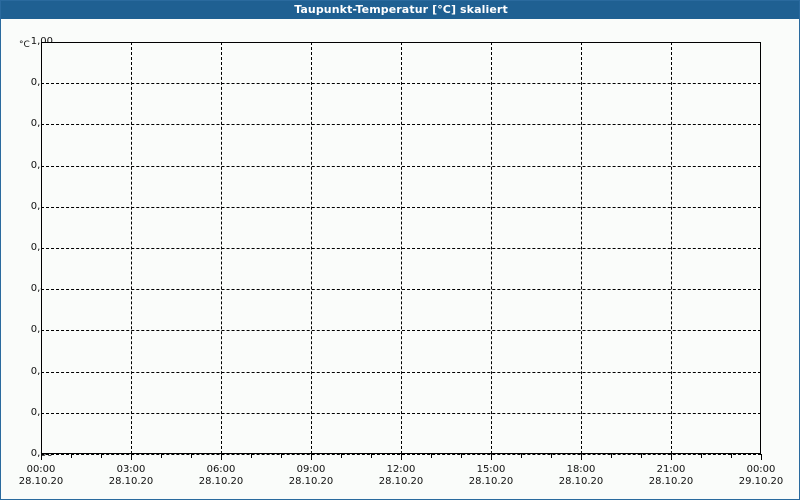 The height and width of the screenshot is (500, 800). Describe the element at coordinates (671, 469) in the screenshot. I see `x-axis-tick-time: 21:00` at that location.